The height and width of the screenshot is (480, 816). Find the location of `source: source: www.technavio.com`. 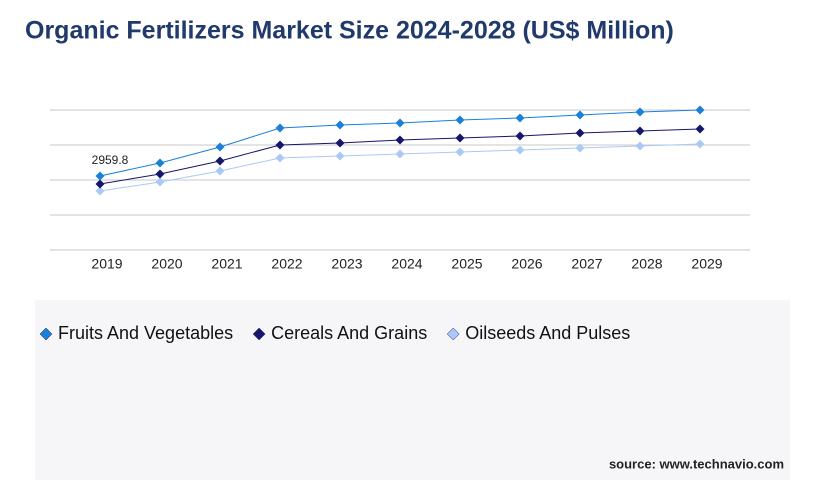

source: source: www.technavio.com is located at coordinates (696, 463).